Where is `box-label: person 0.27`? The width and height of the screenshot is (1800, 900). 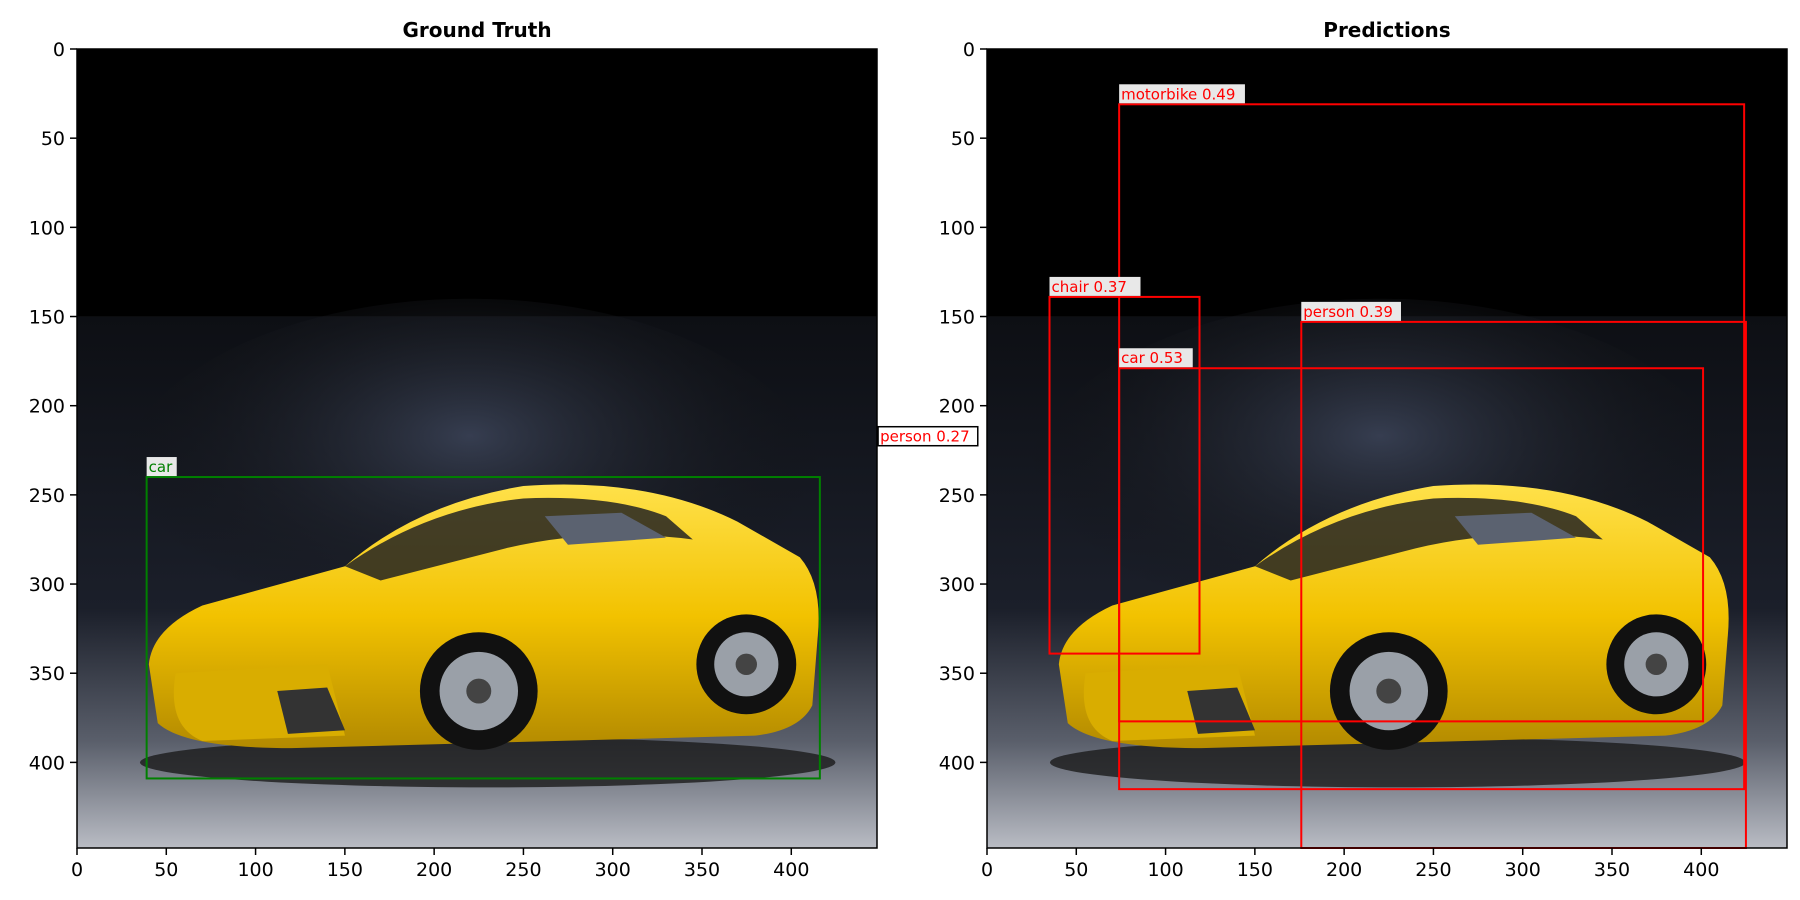
box-label: person 0.27 is located at coordinates (925, 437).